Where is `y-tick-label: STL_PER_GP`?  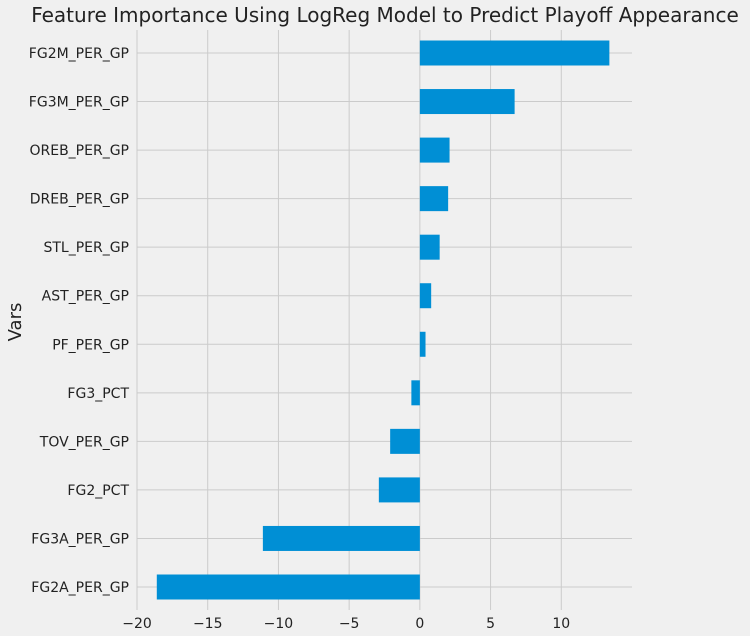
y-tick-label: STL_PER_GP is located at coordinates (86, 248).